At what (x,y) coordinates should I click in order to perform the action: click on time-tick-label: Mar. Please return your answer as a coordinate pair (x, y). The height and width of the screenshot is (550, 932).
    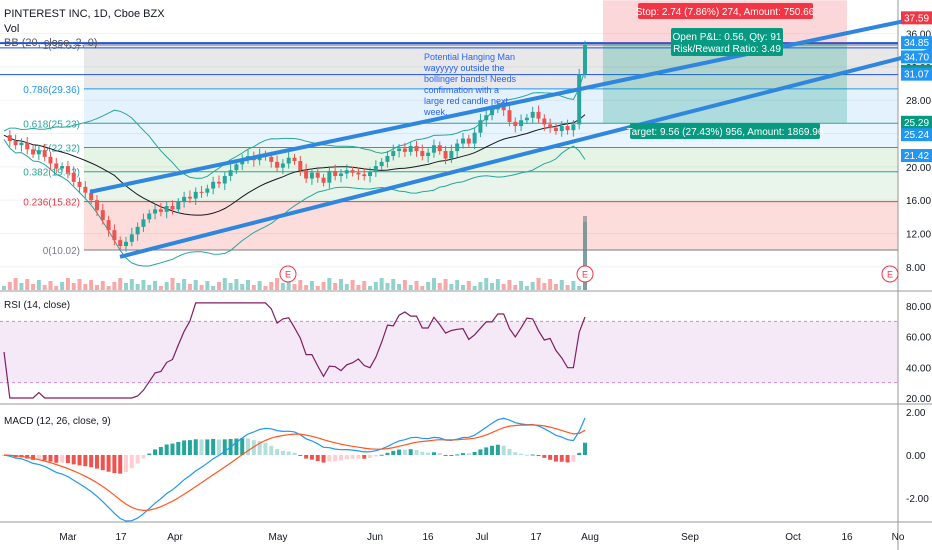
    Looking at the image, I should click on (68, 537).